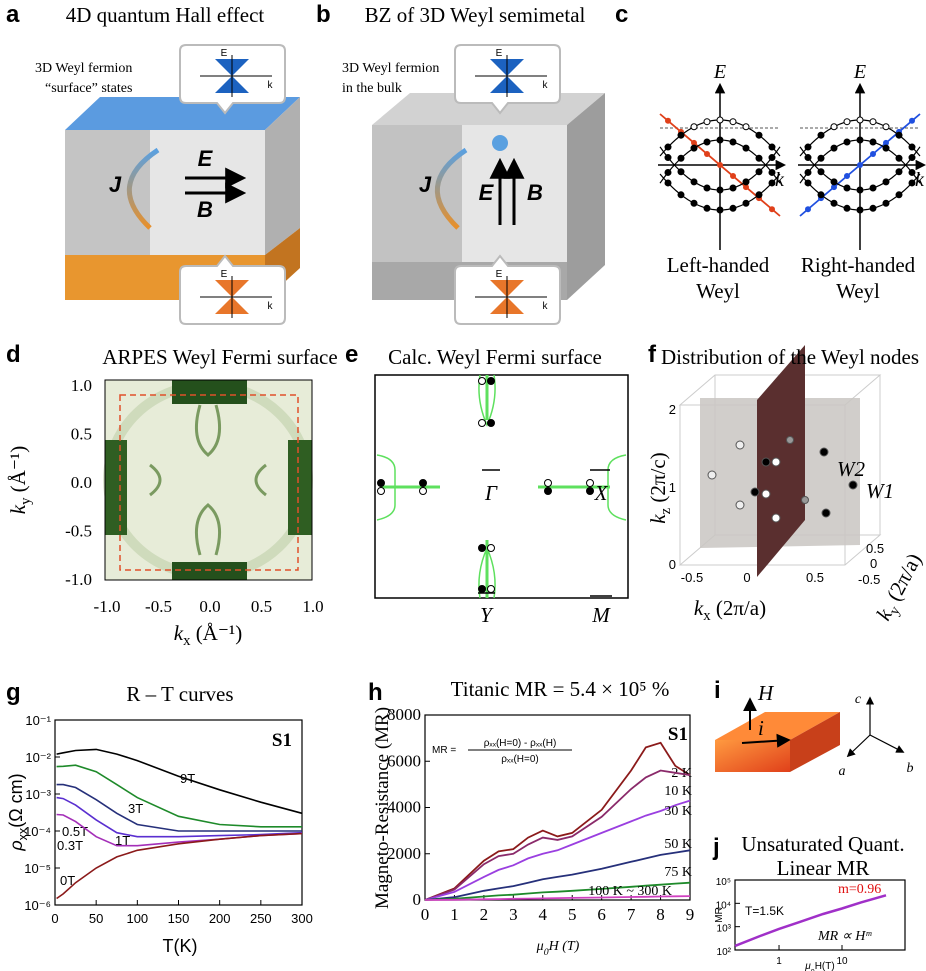  I want to click on x-tick-label: 10, so click(842, 961).